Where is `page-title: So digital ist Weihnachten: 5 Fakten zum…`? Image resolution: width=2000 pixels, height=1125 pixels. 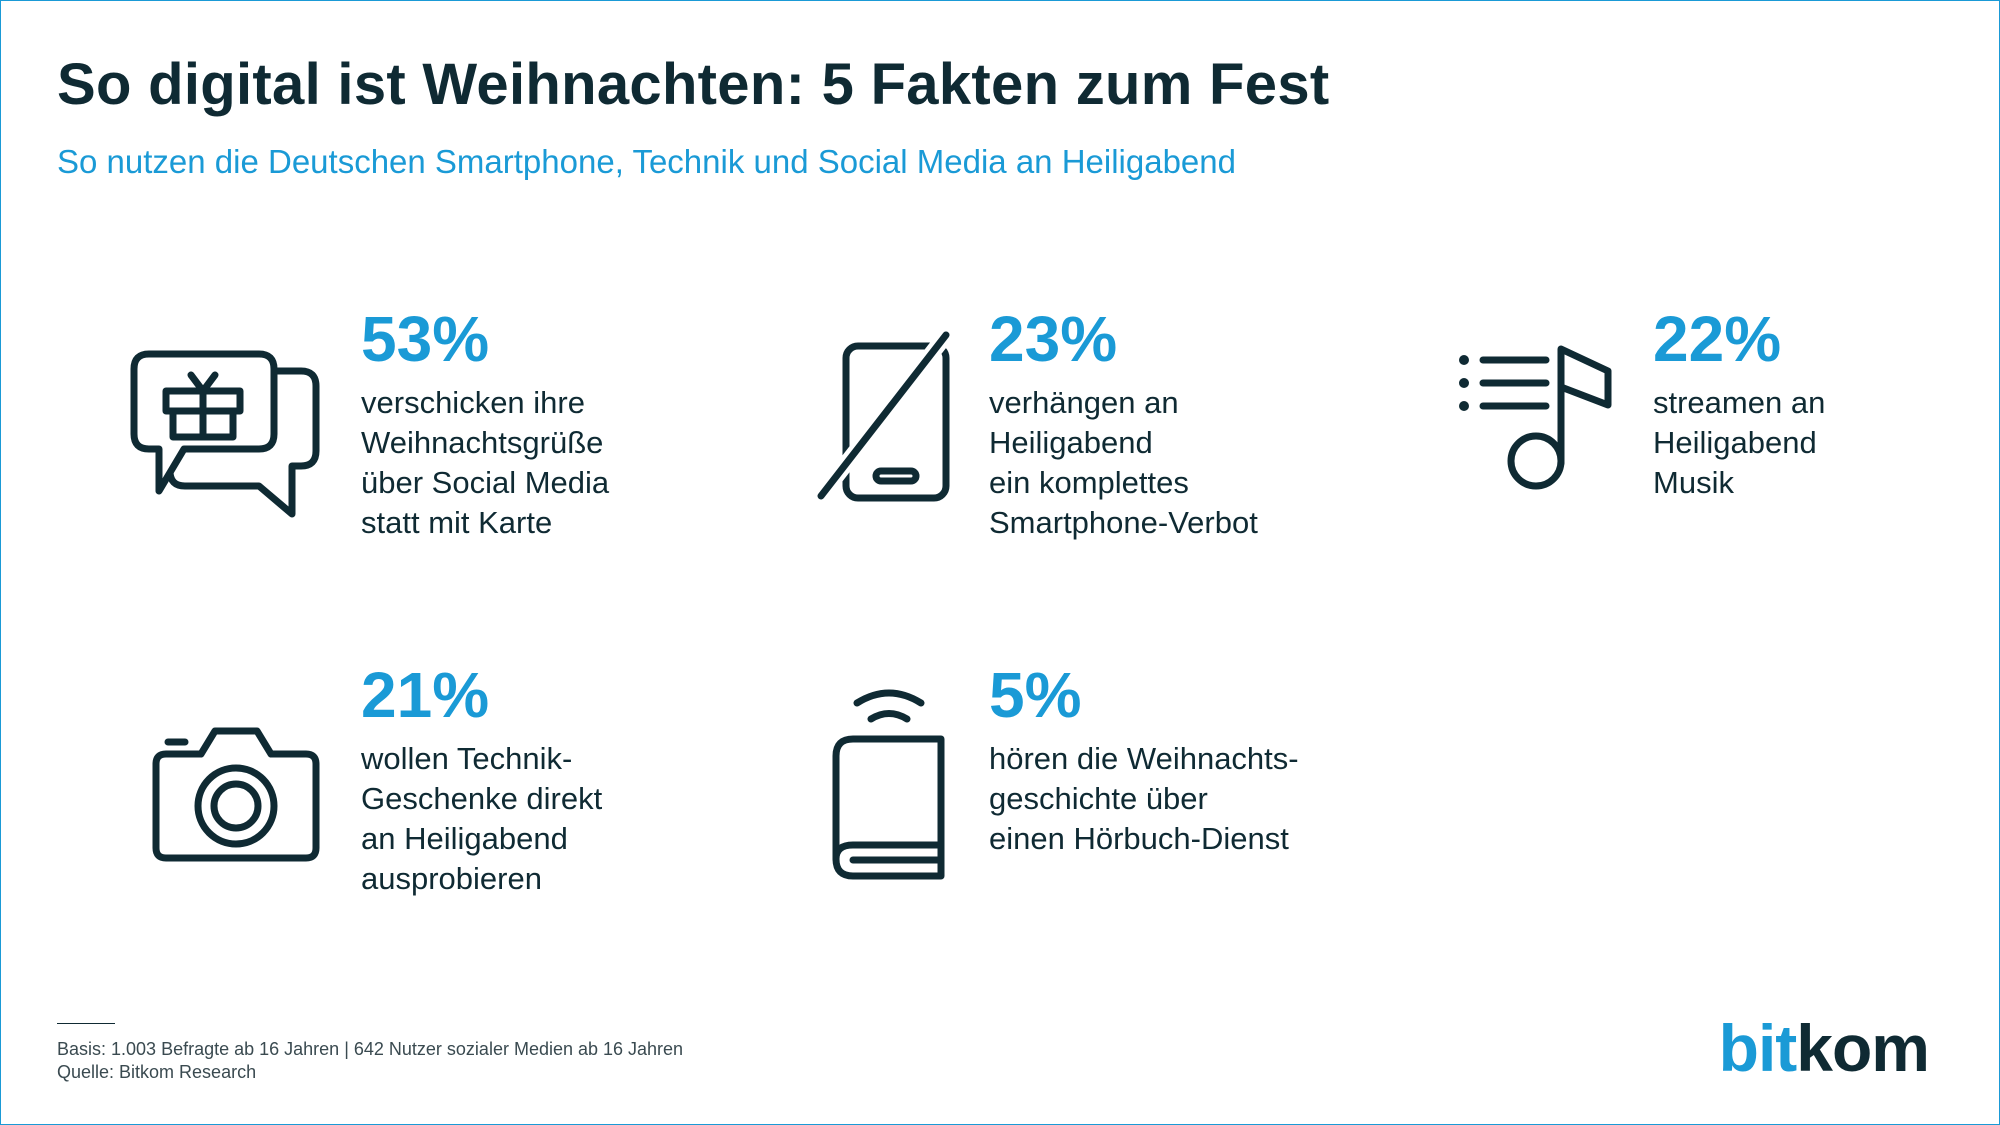 page-title: So digital ist Weihnachten: 5 Fakten zum… is located at coordinates (693, 84).